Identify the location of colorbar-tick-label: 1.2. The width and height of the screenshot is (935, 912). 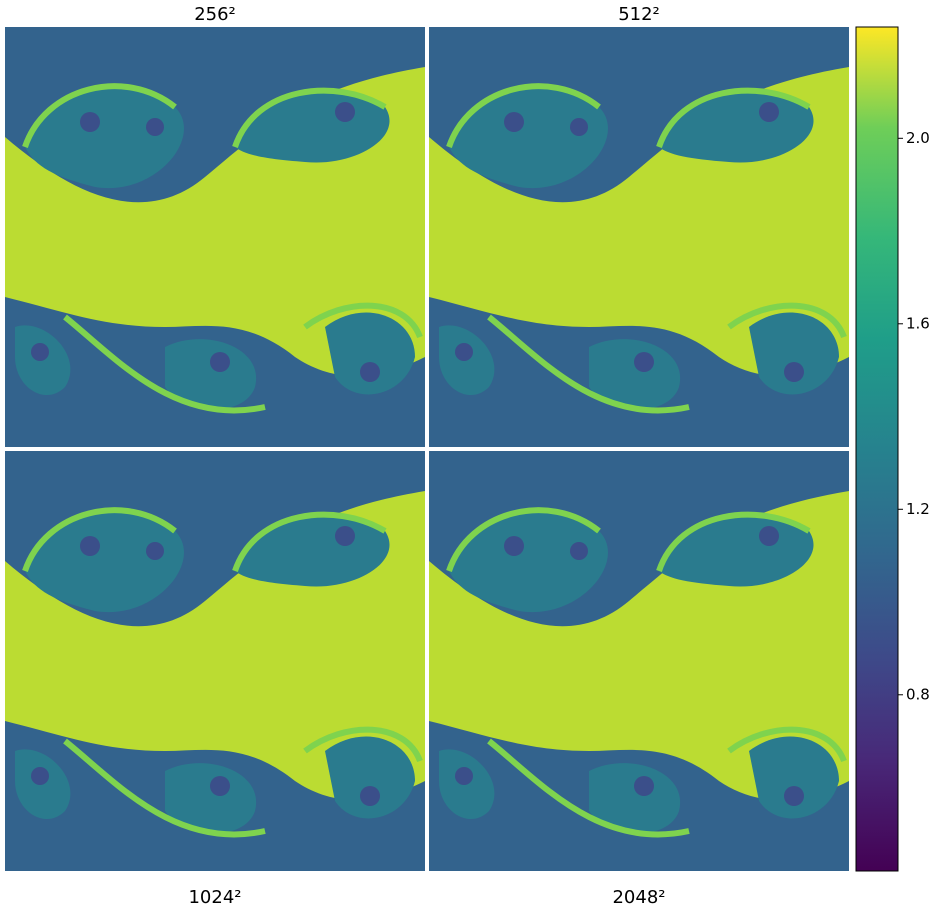
(918, 509).